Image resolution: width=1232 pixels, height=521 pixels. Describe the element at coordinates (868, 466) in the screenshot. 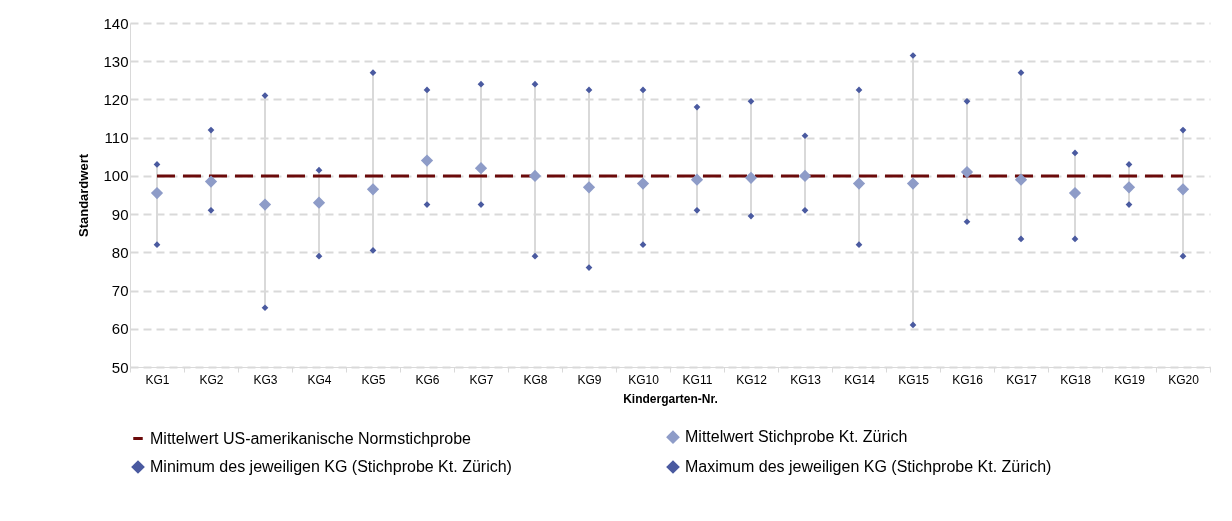

I see `legend-label: Maximum des jeweiligen KG (Stichprobe Kt. Zürich)` at that location.